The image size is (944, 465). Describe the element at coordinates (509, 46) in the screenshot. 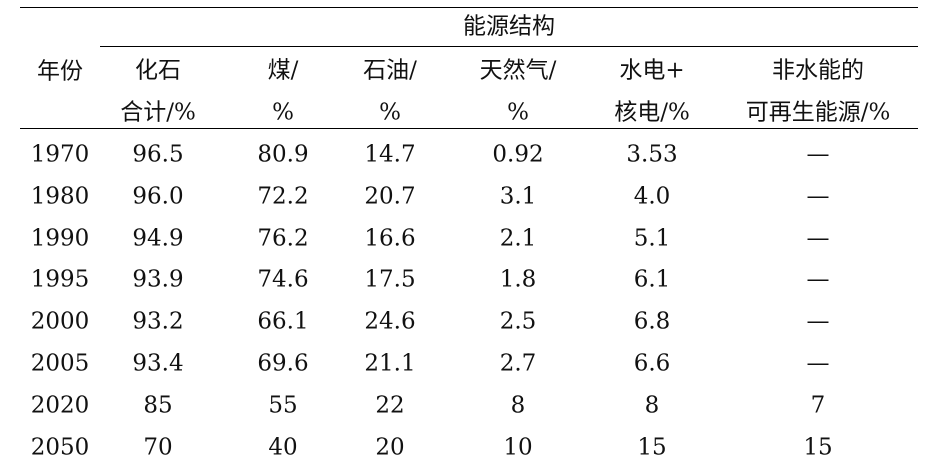

I see `group-rule` at that location.